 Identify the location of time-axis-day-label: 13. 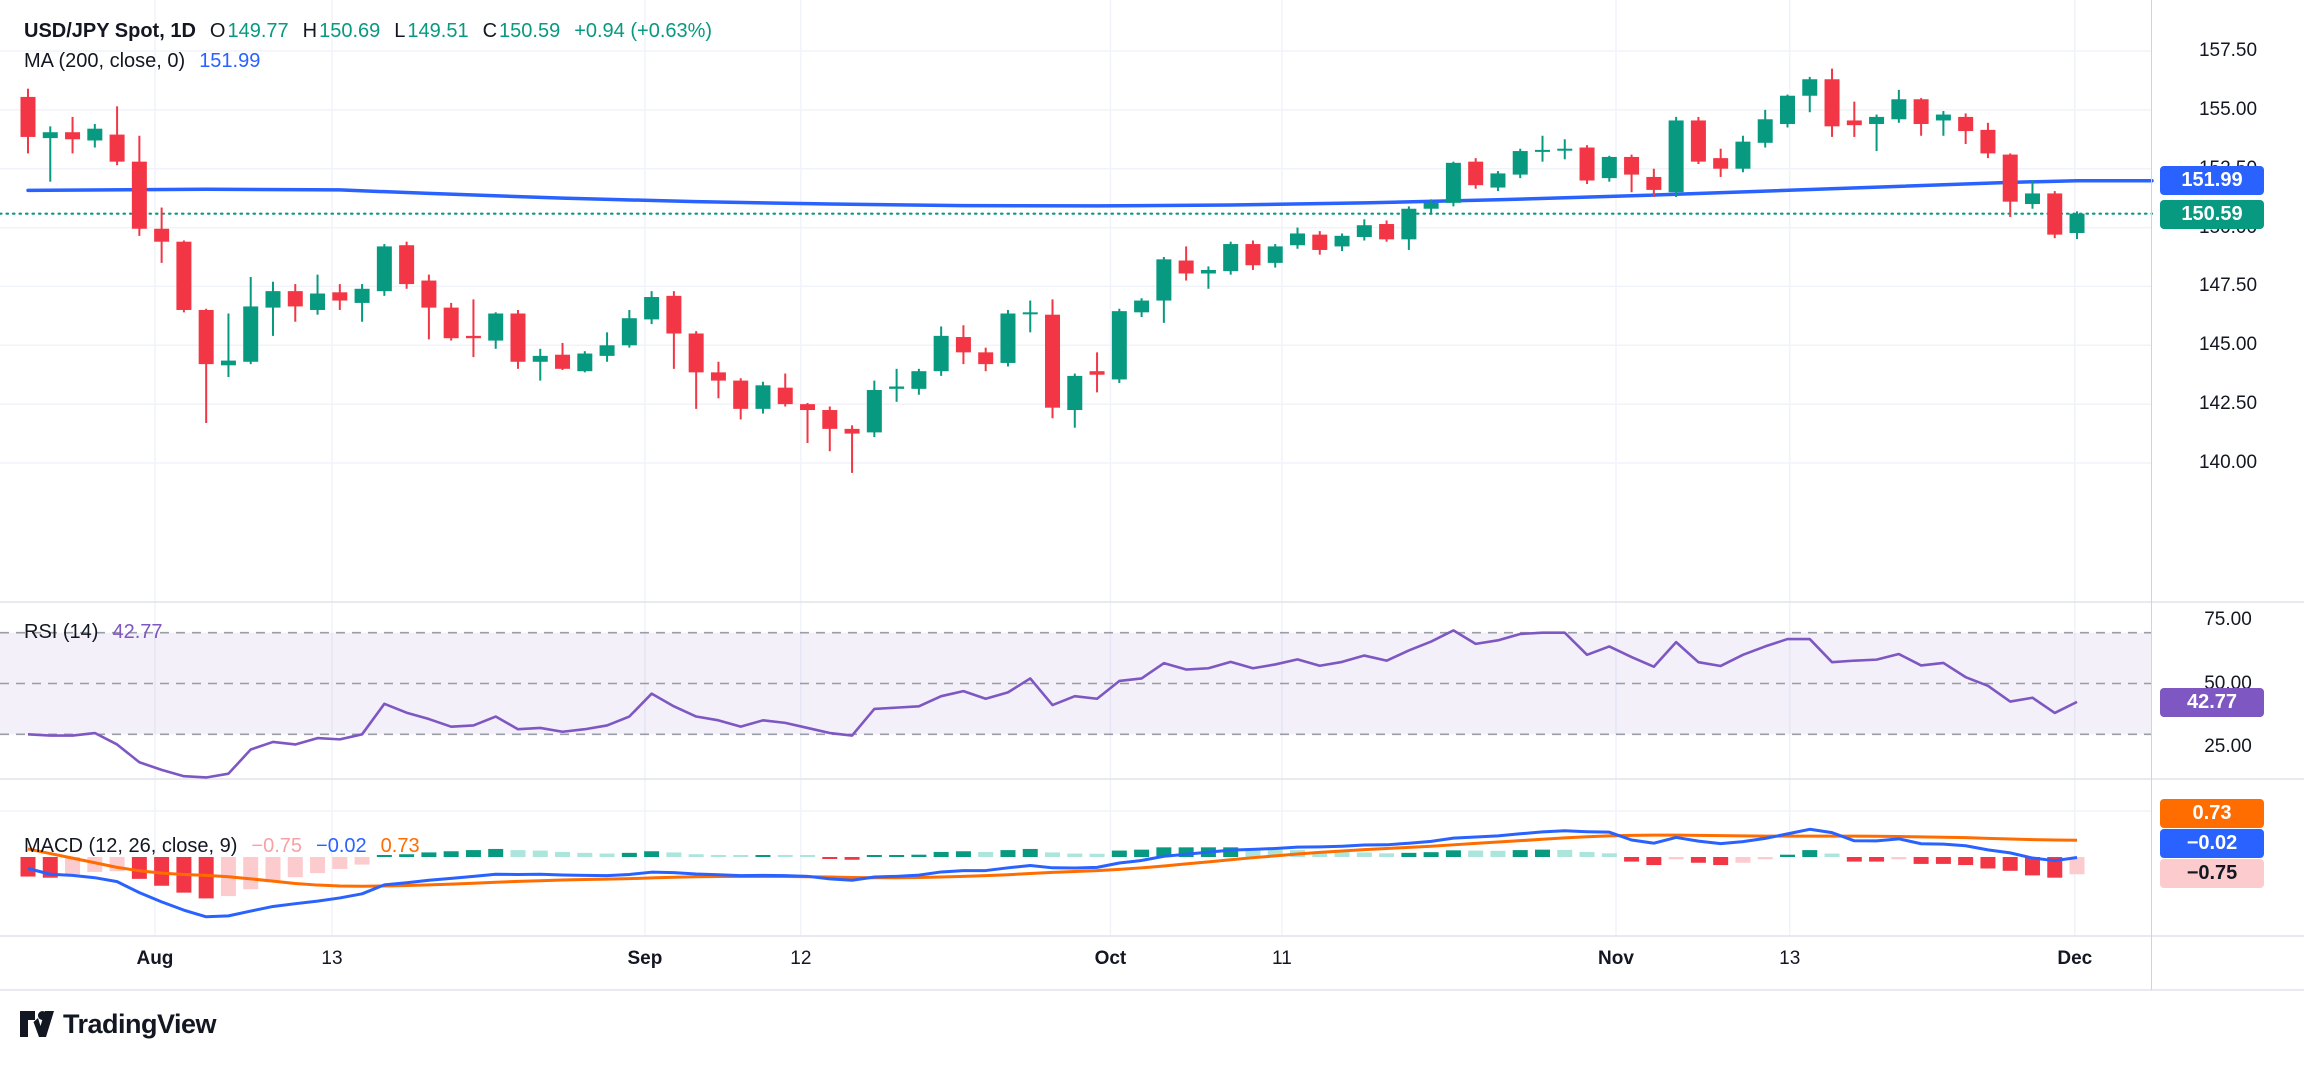
(332, 958).